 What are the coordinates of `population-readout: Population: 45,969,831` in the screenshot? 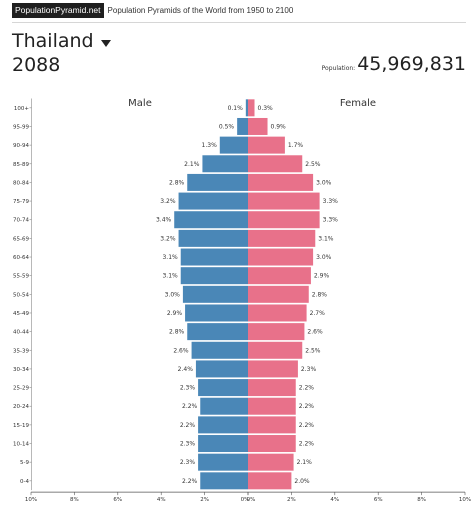 It's located at (394, 64).